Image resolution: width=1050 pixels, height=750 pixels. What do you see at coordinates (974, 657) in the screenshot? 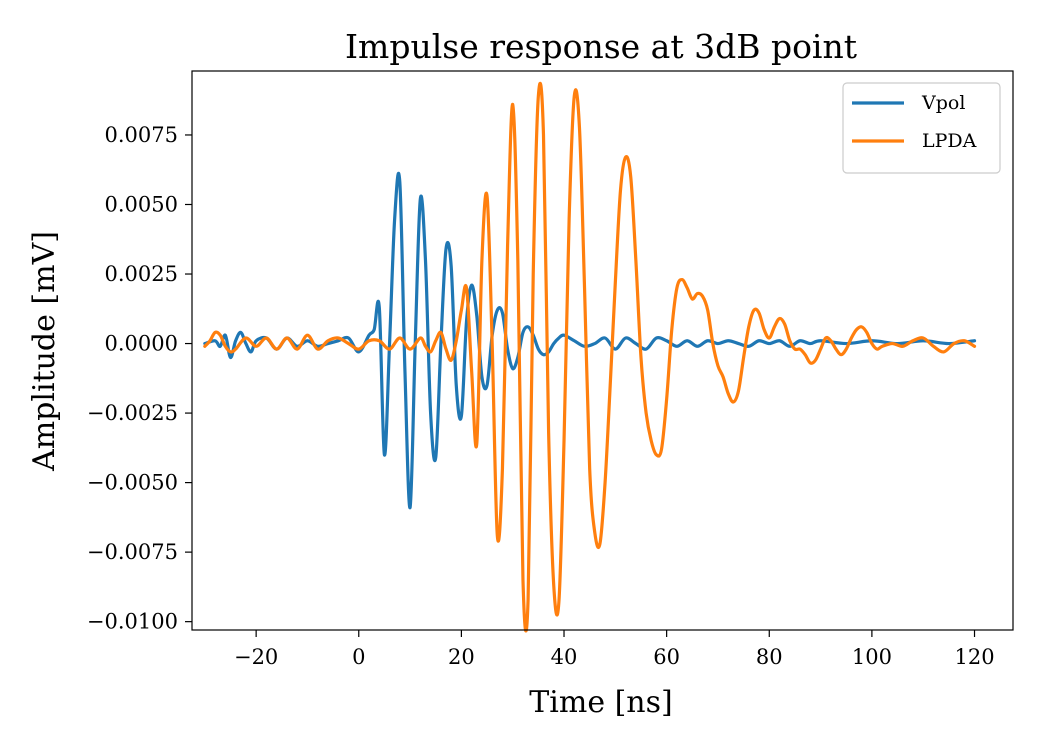
I see `x-tick-label: 120` at bounding box center [974, 657].